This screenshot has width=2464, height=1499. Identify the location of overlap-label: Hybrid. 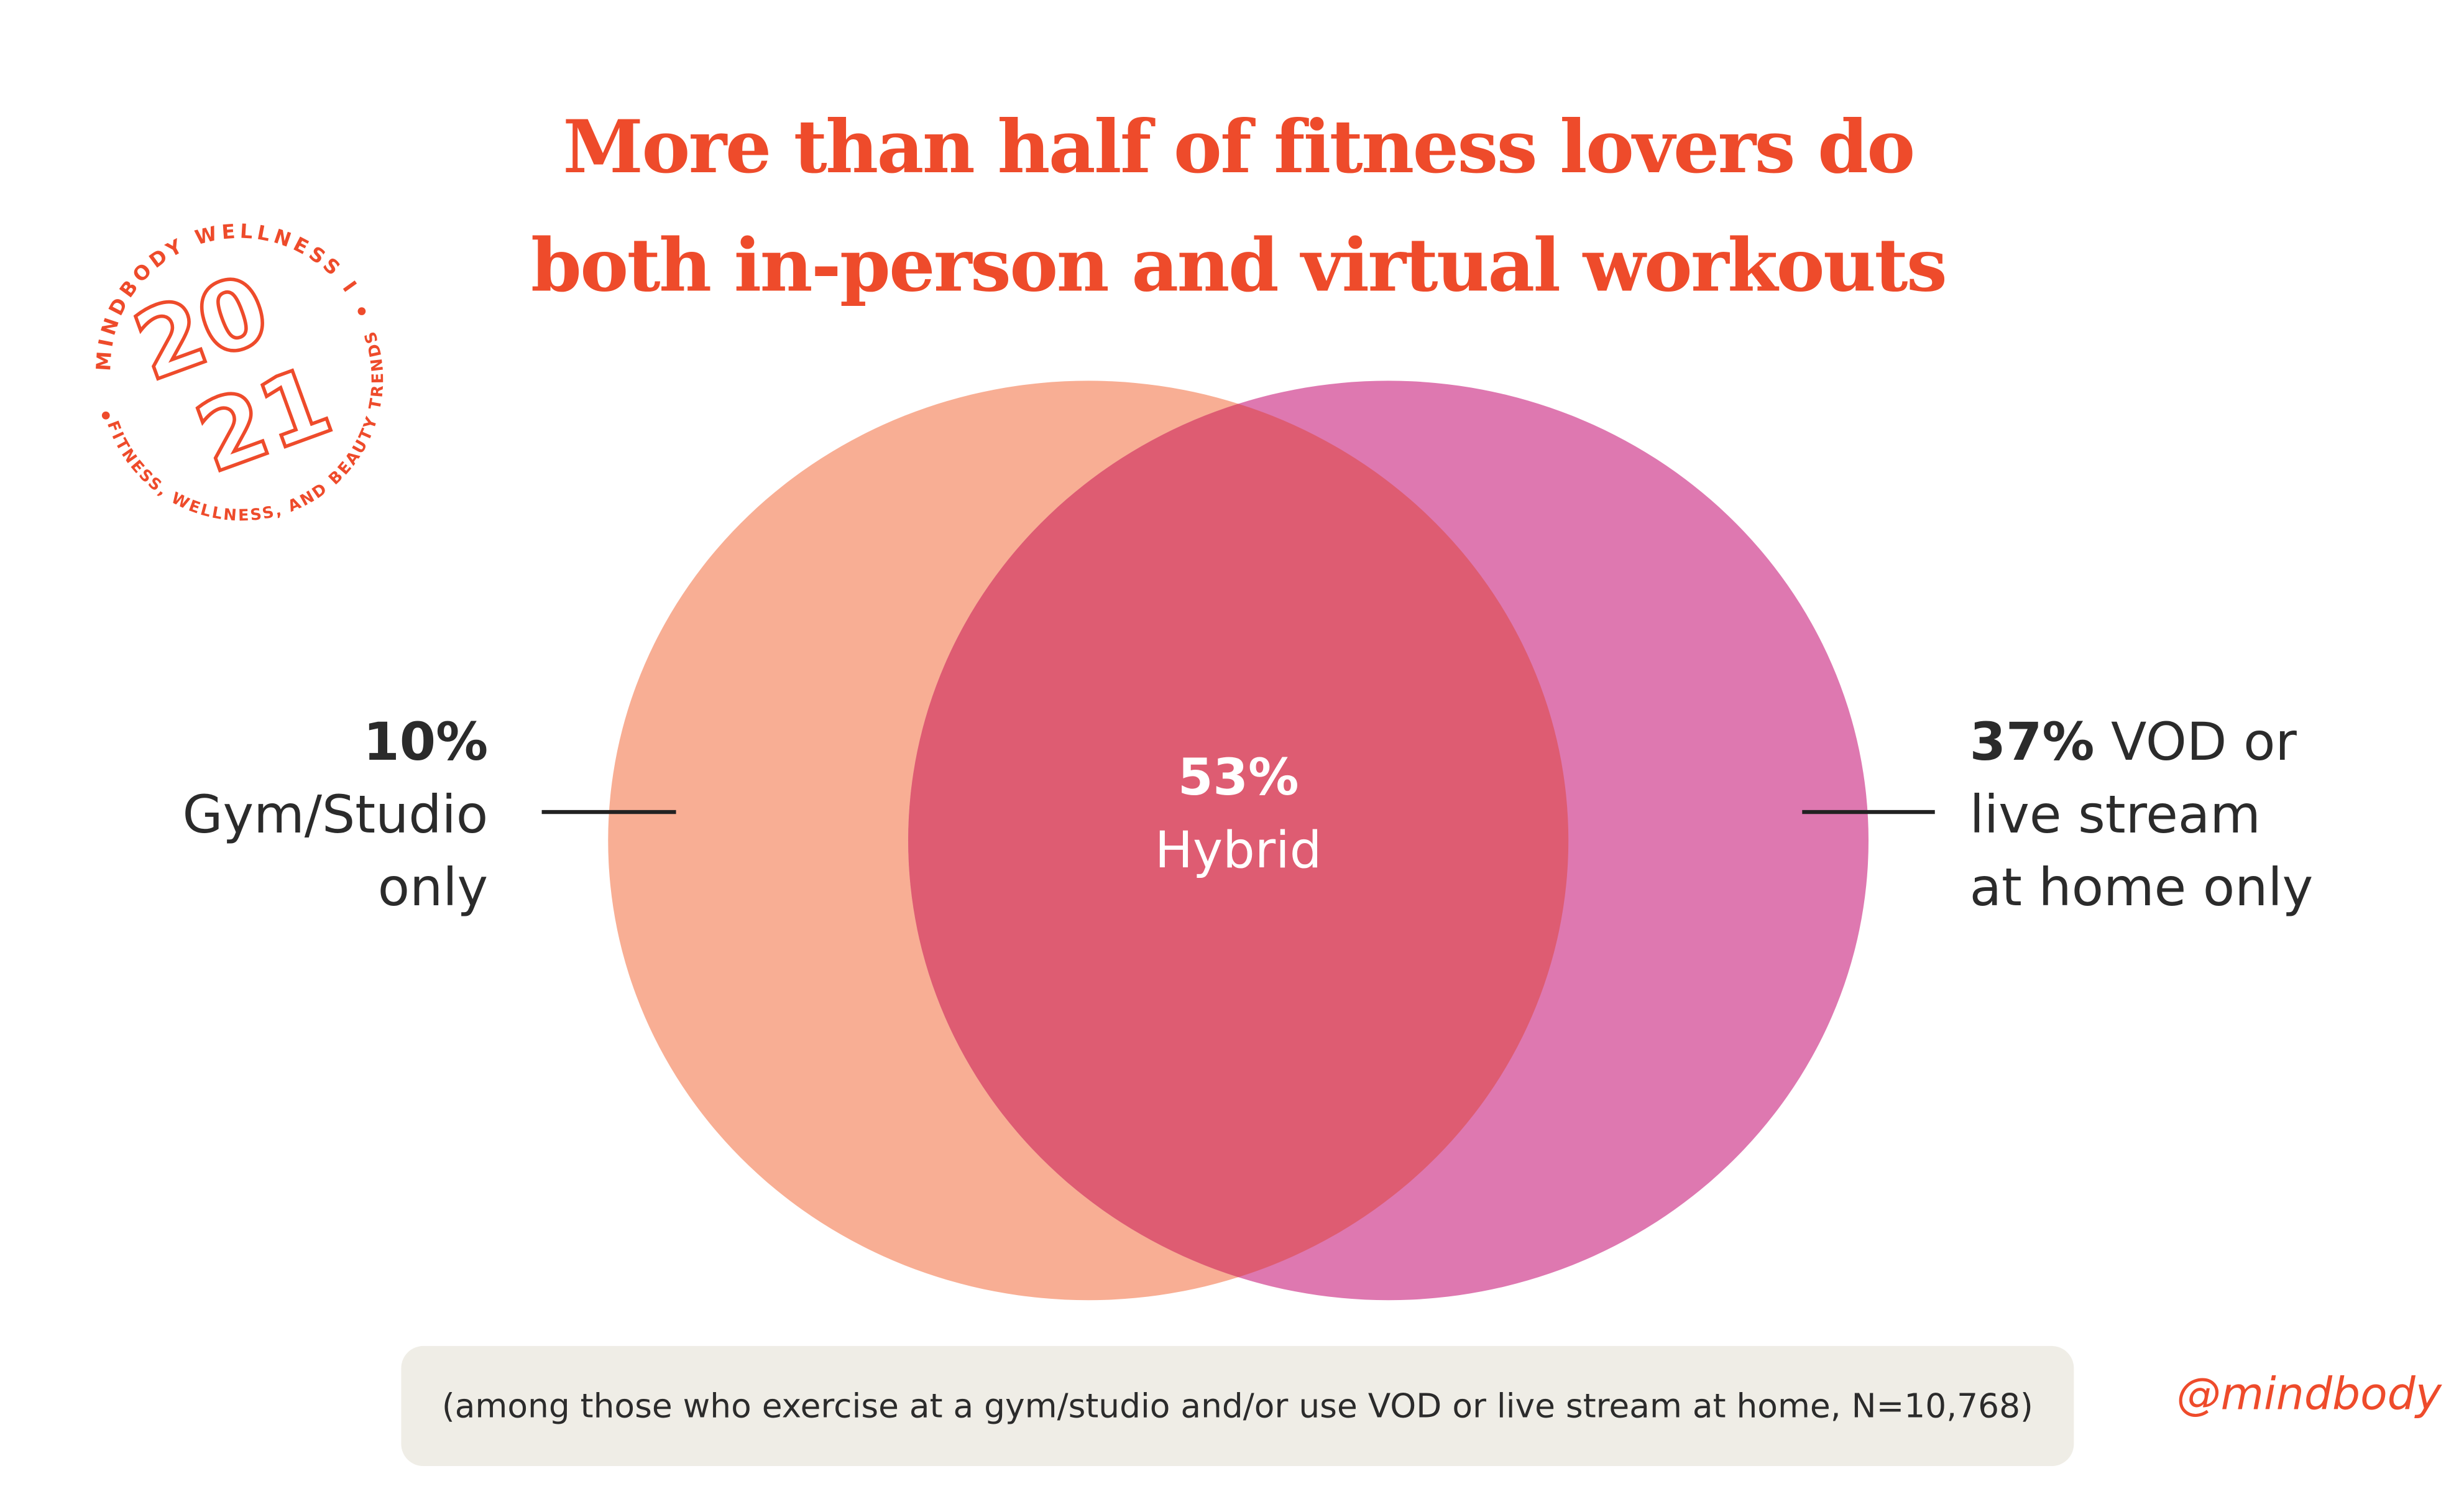
(1238, 849).